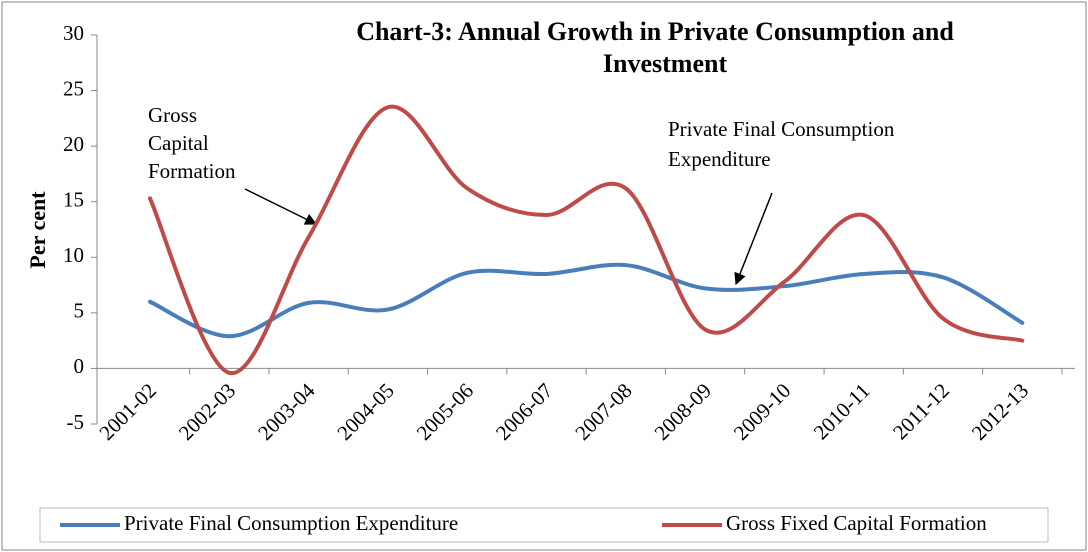 This screenshot has height=552, width=1088. Describe the element at coordinates (79, 311) in the screenshot. I see `y-tick-label: 5` at that location.